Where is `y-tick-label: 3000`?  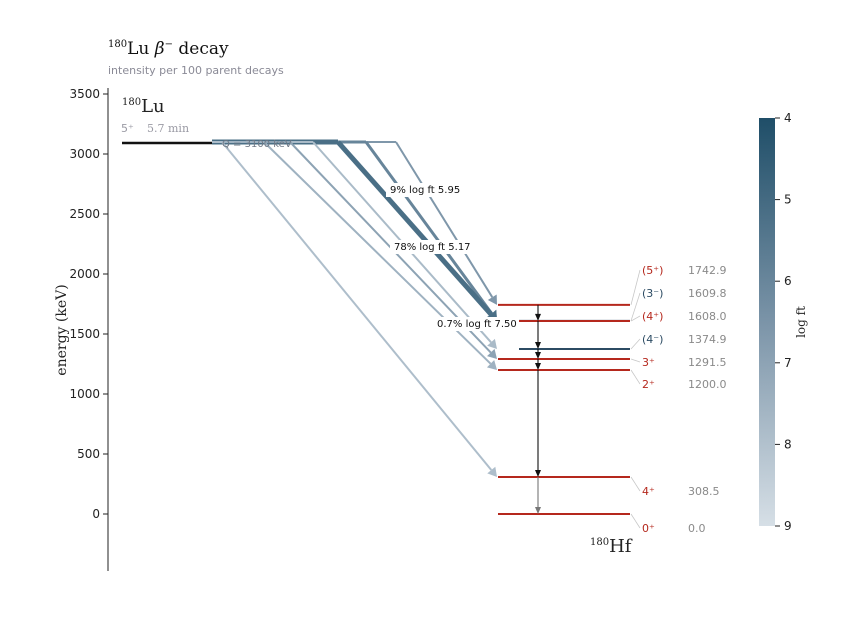
y-tick-label: 3000 is located at coordinates (84, 154).